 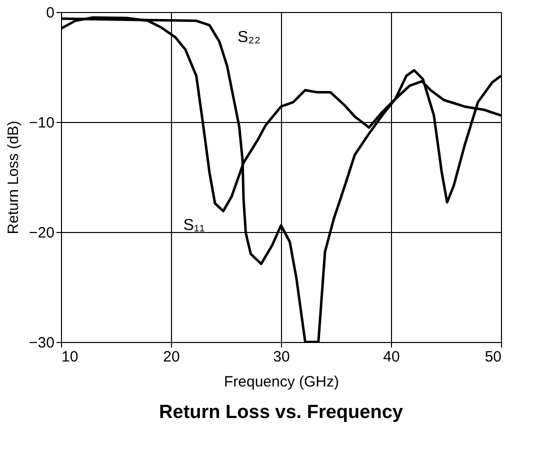 What do you see at coordinates (70, 357) in the screenshot?
I see `x-tick-label: 10` at bounding box center [70, 357].